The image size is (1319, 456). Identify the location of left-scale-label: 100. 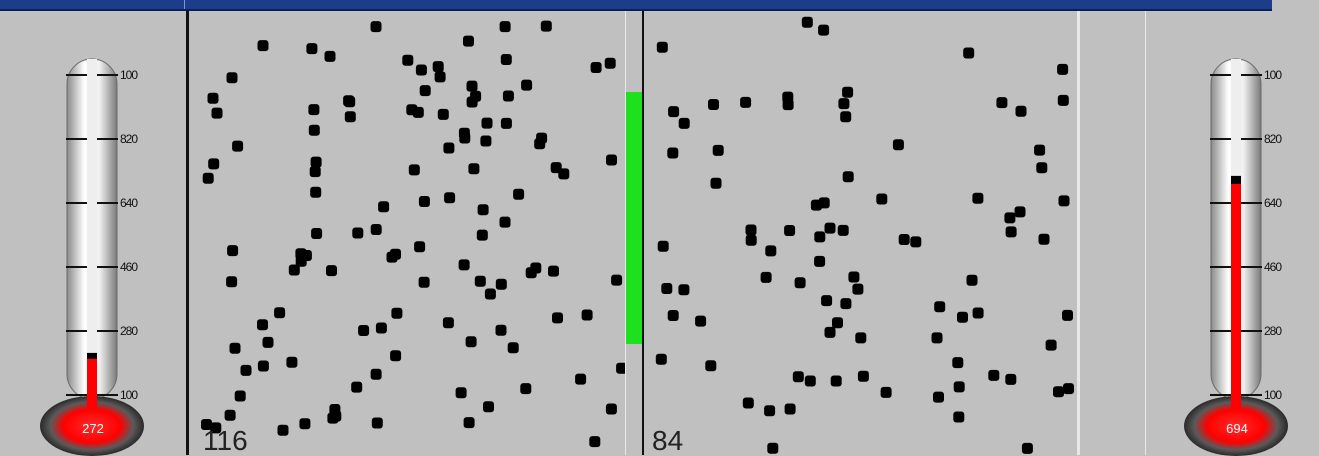
(129, 395).